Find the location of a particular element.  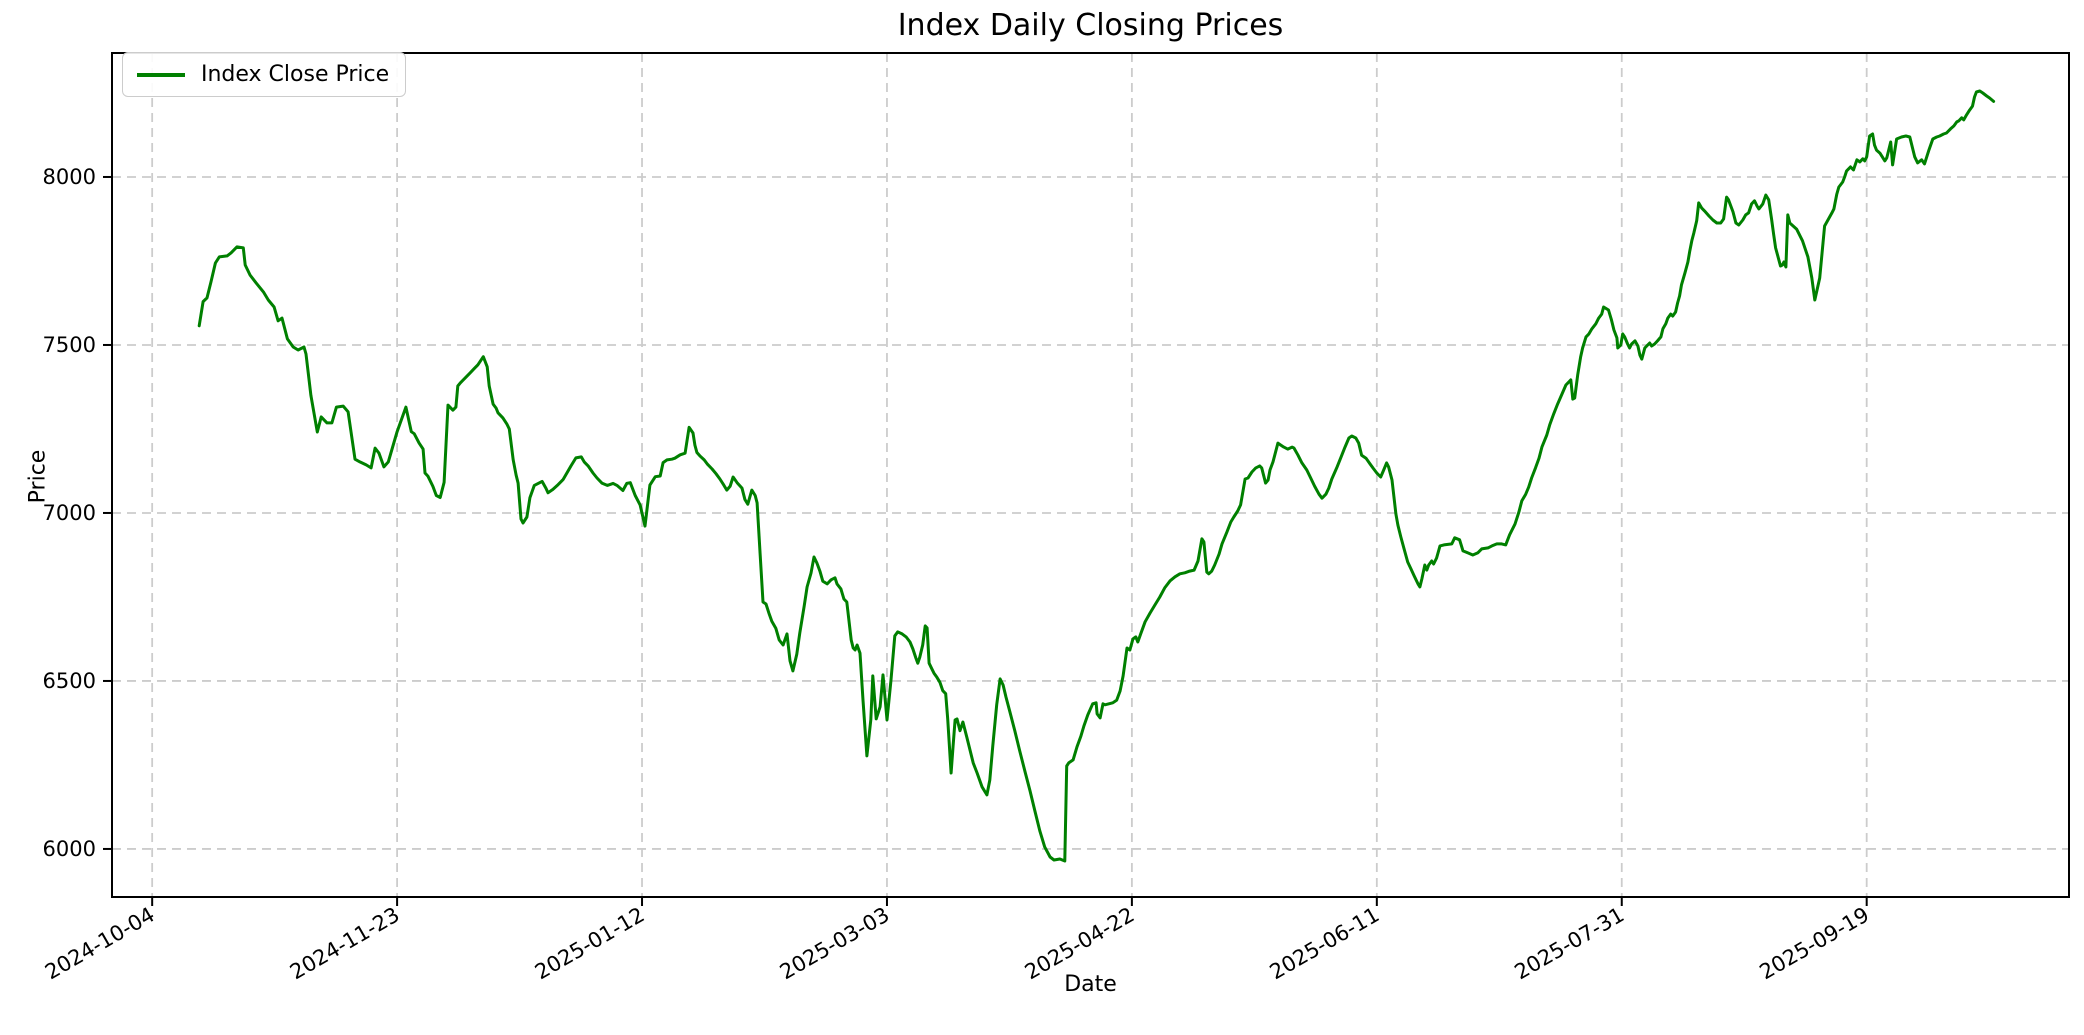

y-tick-label: 7500 is located at coordinates (69, 345).